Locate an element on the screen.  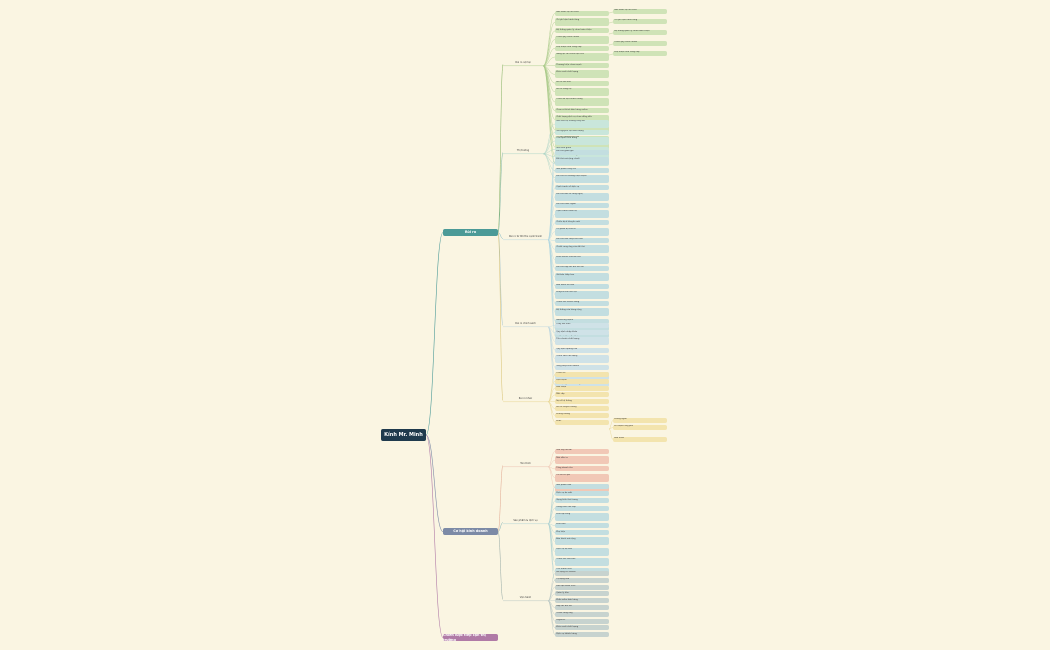
leaf-node: Chiến dịch khuyến mãi is located at coordinates (582, 223).